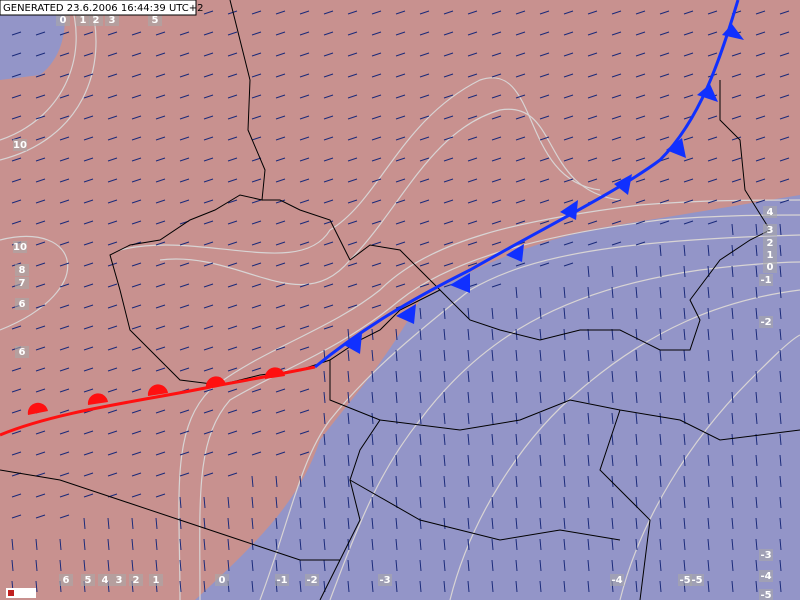 The height and width of the screenshot is (600, 800). Describe the element at coordinates (156, 580) in the screenshot. I see `contour-label: 1` at that location.